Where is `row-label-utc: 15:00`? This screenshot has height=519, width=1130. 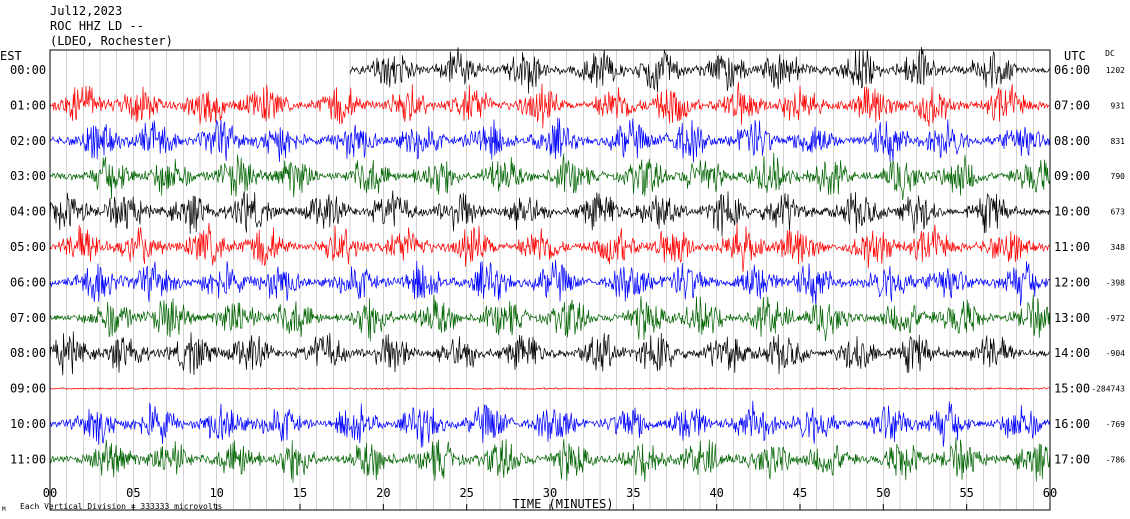 row-label-utc: 15:00 is located at coordinates (1072, 389).